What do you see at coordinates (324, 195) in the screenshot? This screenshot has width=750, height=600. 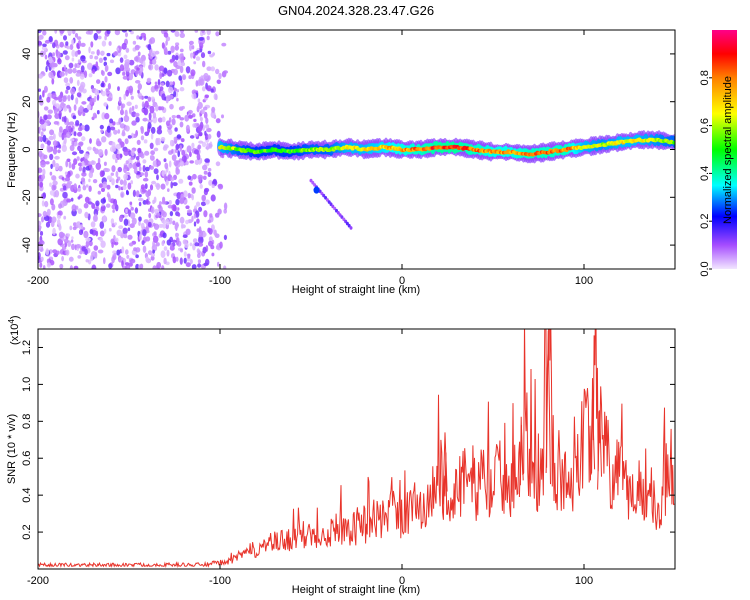 I see `ridge-trail` at bounding box center [324, 195].